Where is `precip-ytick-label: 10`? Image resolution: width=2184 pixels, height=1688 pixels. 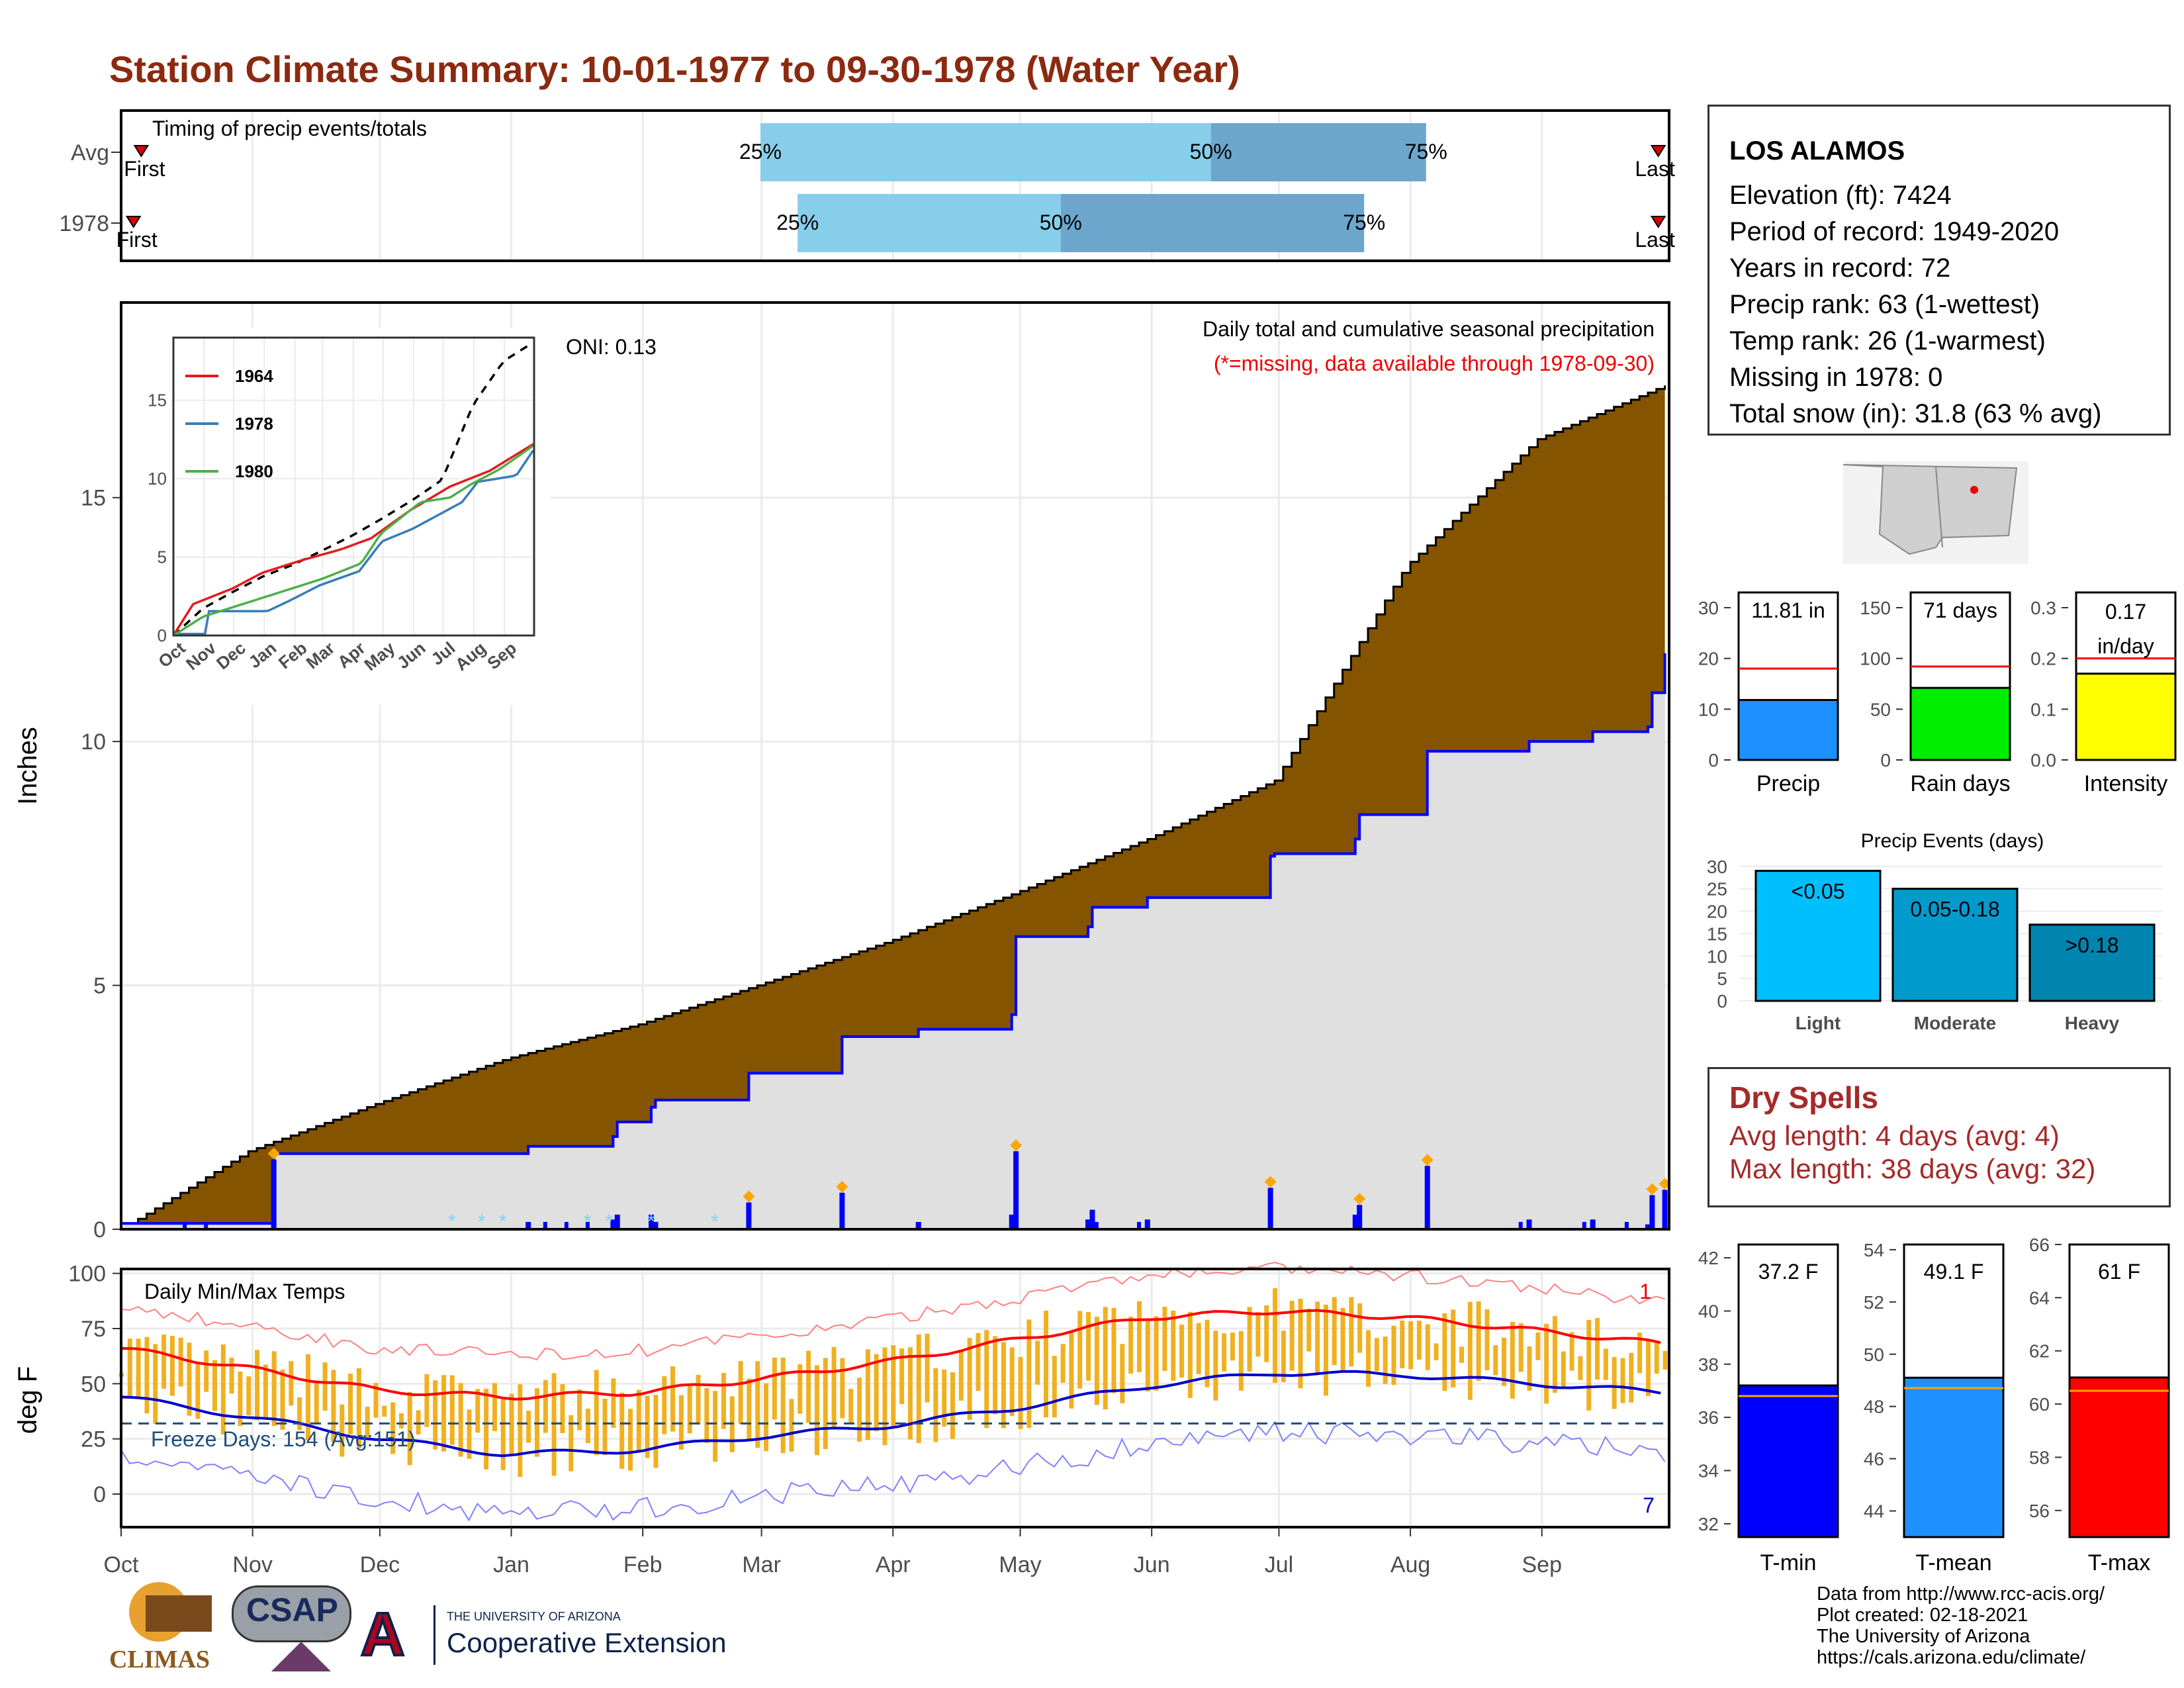 precip-ytick-label: 10 is located at coordinates (93, 742).